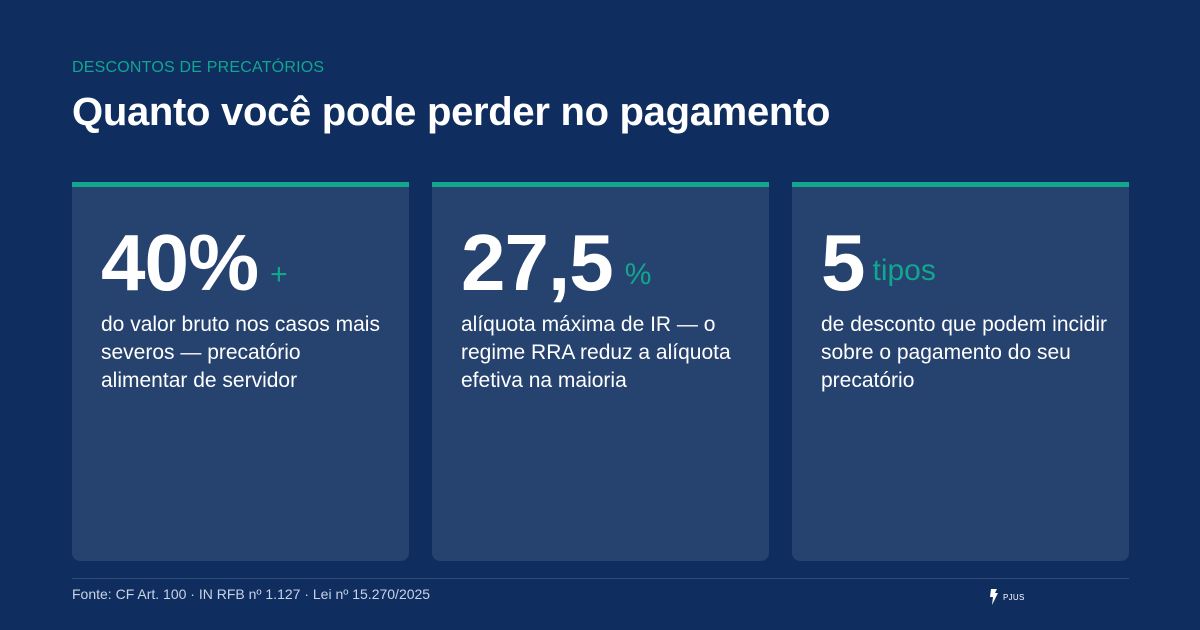 This screenshot has width=1200, height=630. Describe the element at coordinates (198, 67) in the screenshot. I see `eyebrow-label: DESCONTOS DE PRECATÓRIOS` at that location.